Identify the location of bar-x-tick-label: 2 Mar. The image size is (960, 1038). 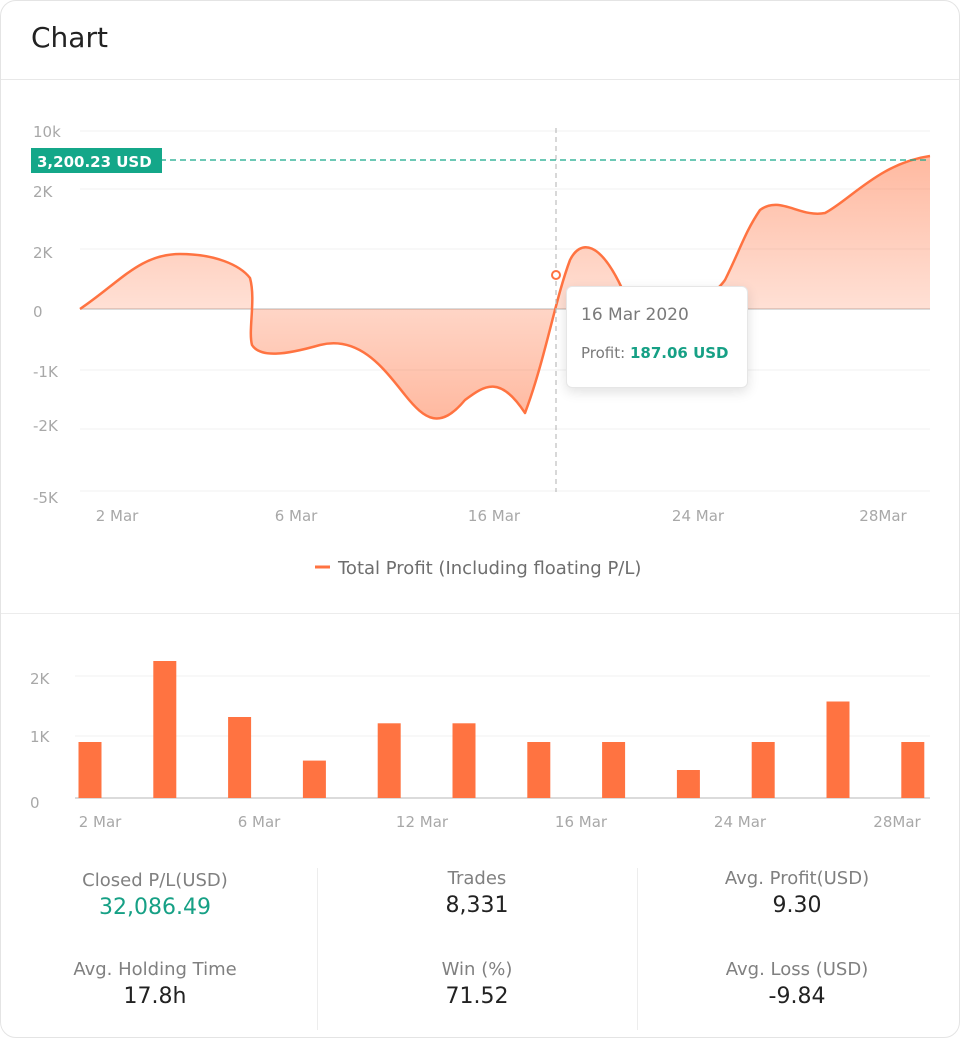
(100, 822).